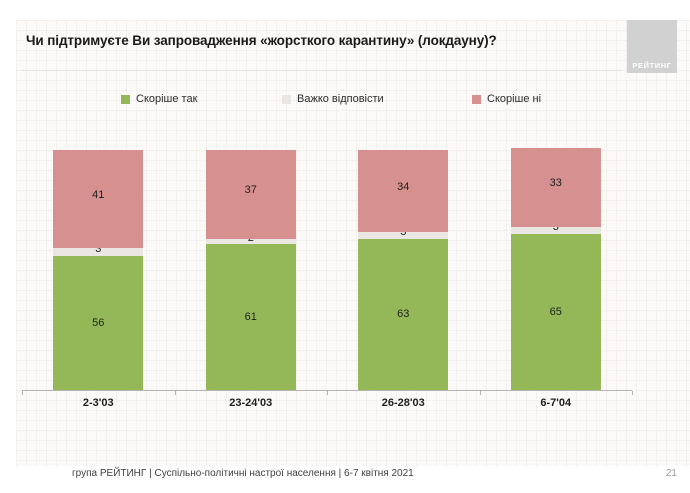 Image resolution: width=690 pixels, height=493 pixels. Describe the element at coordinates (340, 99) in the screenshot. I see `legend-label: Важко відповісти` at that location.